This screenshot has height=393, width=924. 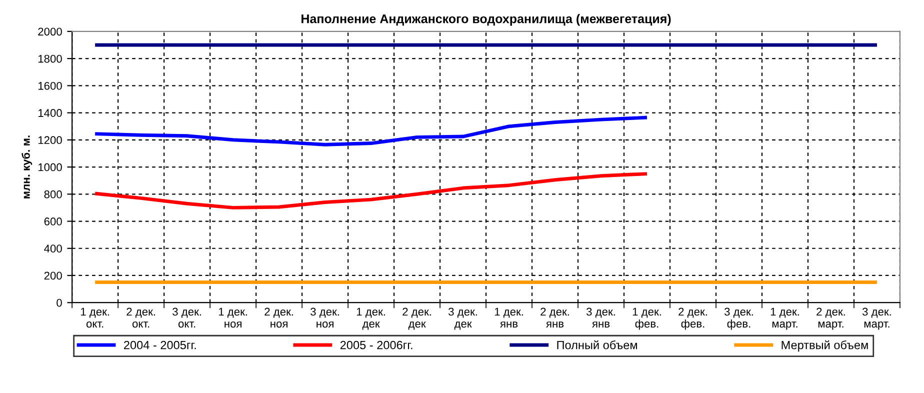 What do you see at coordinates (53, 276) in the screenshot?
I see `y-tick-label: 200` at bounding box center [53, 276].